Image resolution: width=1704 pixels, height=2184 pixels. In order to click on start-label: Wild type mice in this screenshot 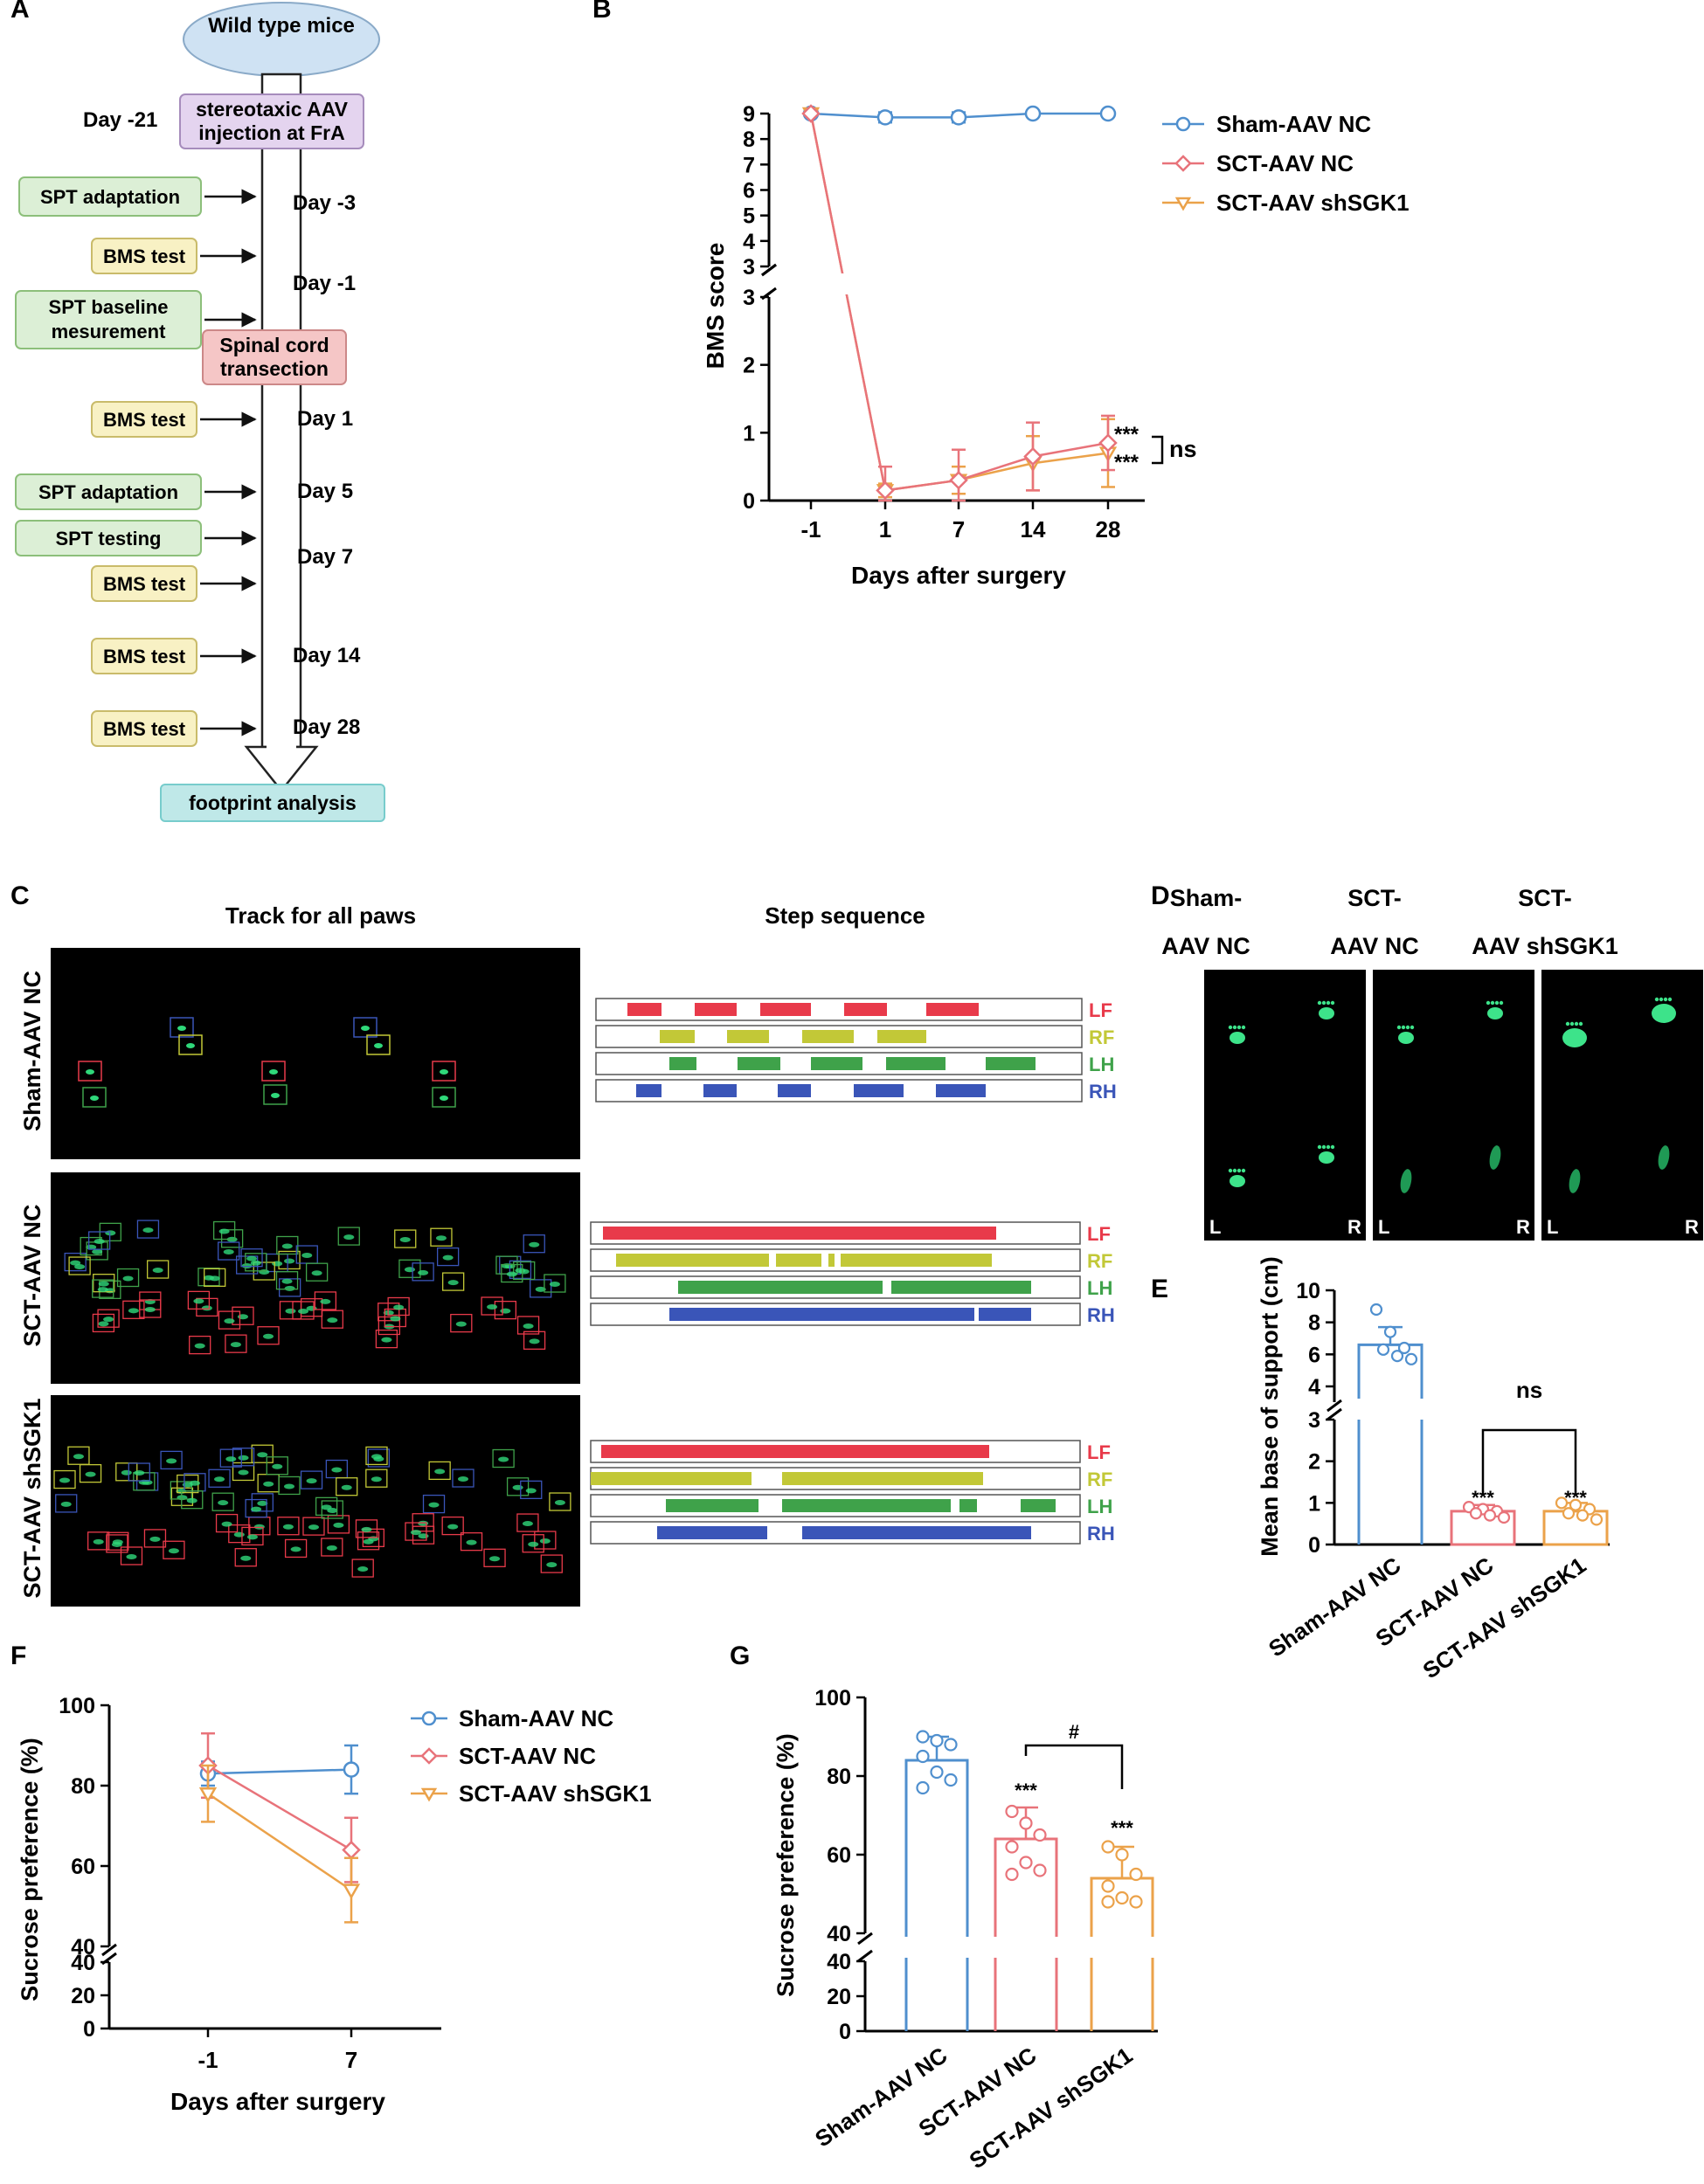, I will do `click(281, 26)`.